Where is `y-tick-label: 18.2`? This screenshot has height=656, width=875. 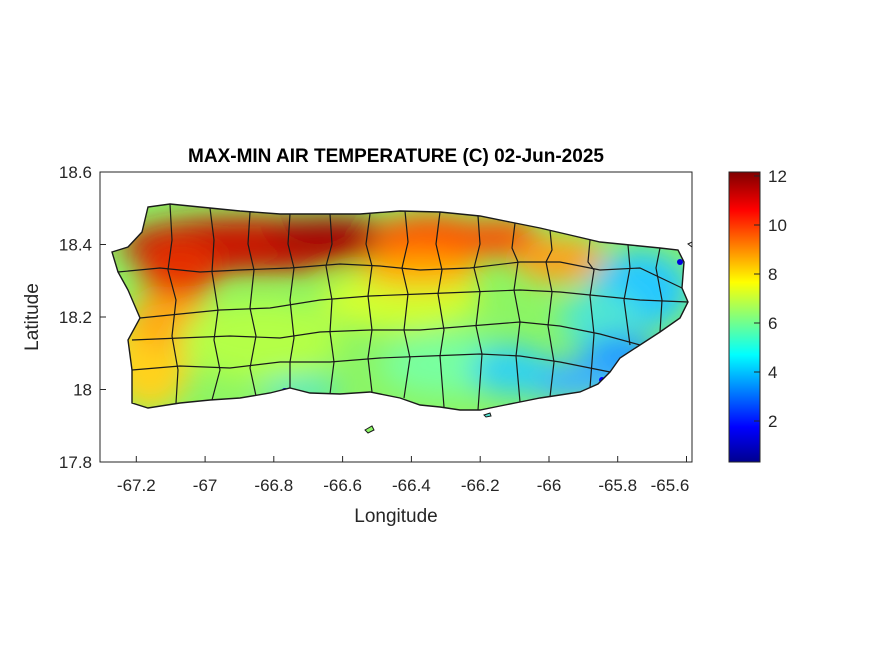
y-tick-label: 18.2 is located at coordinates (75, 317).